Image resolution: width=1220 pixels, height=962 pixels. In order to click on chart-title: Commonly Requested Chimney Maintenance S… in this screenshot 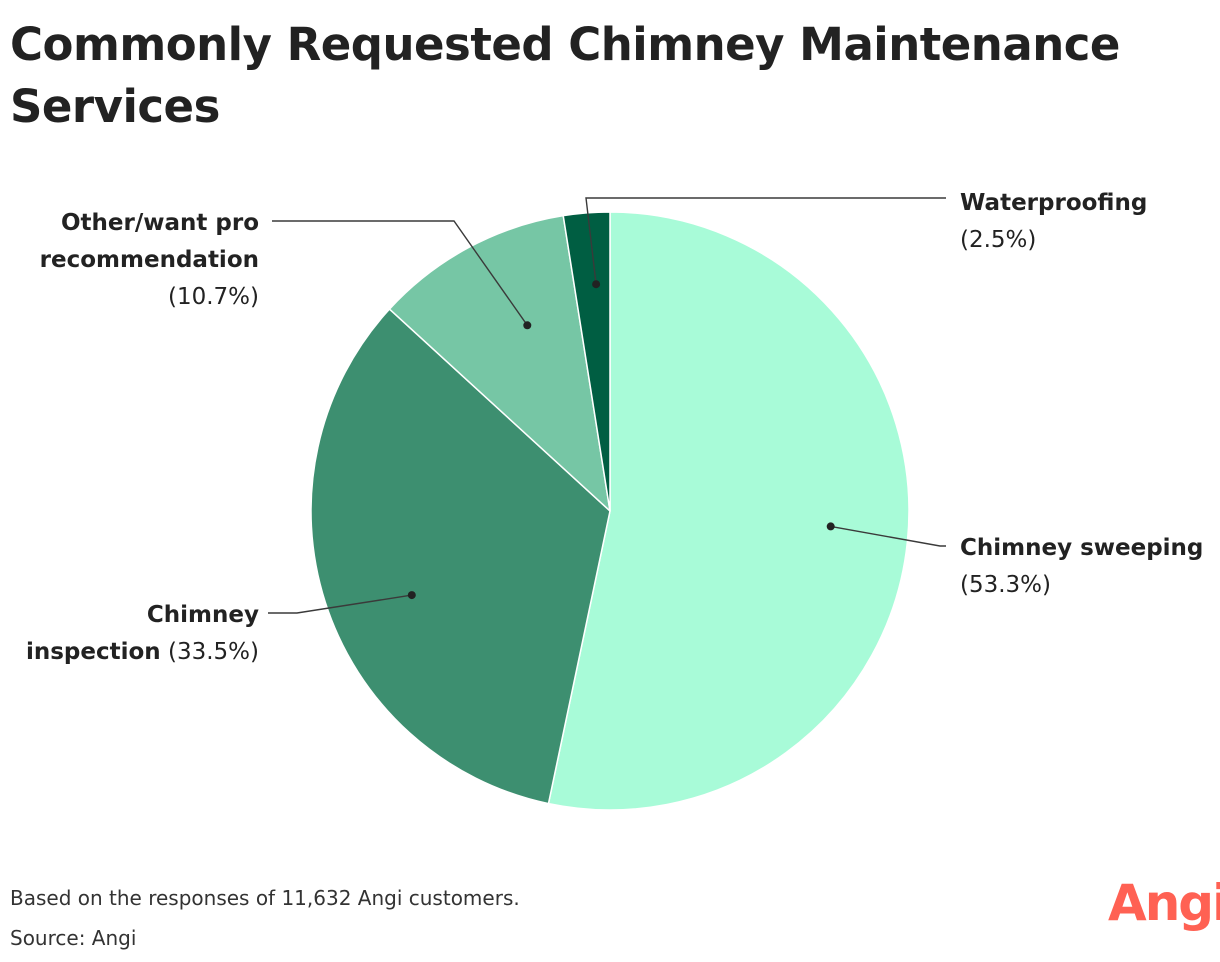, I will do `click(565, 75)`.